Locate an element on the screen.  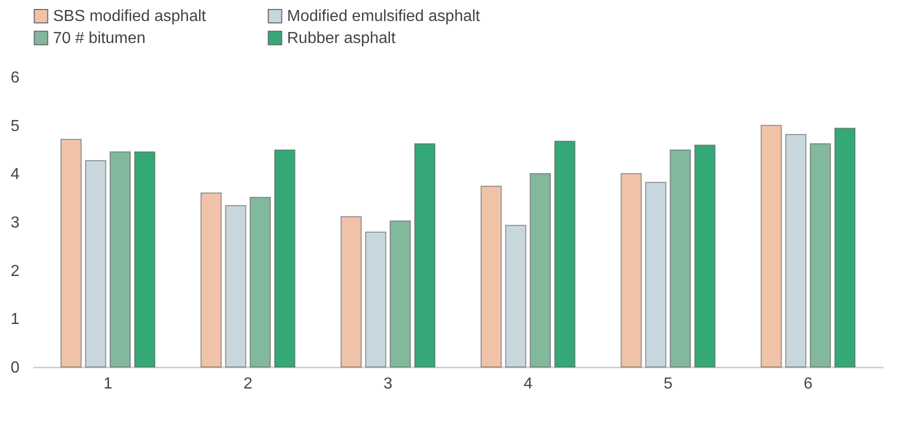
x-tick-label: 2 is located at coordinates (247, 384).